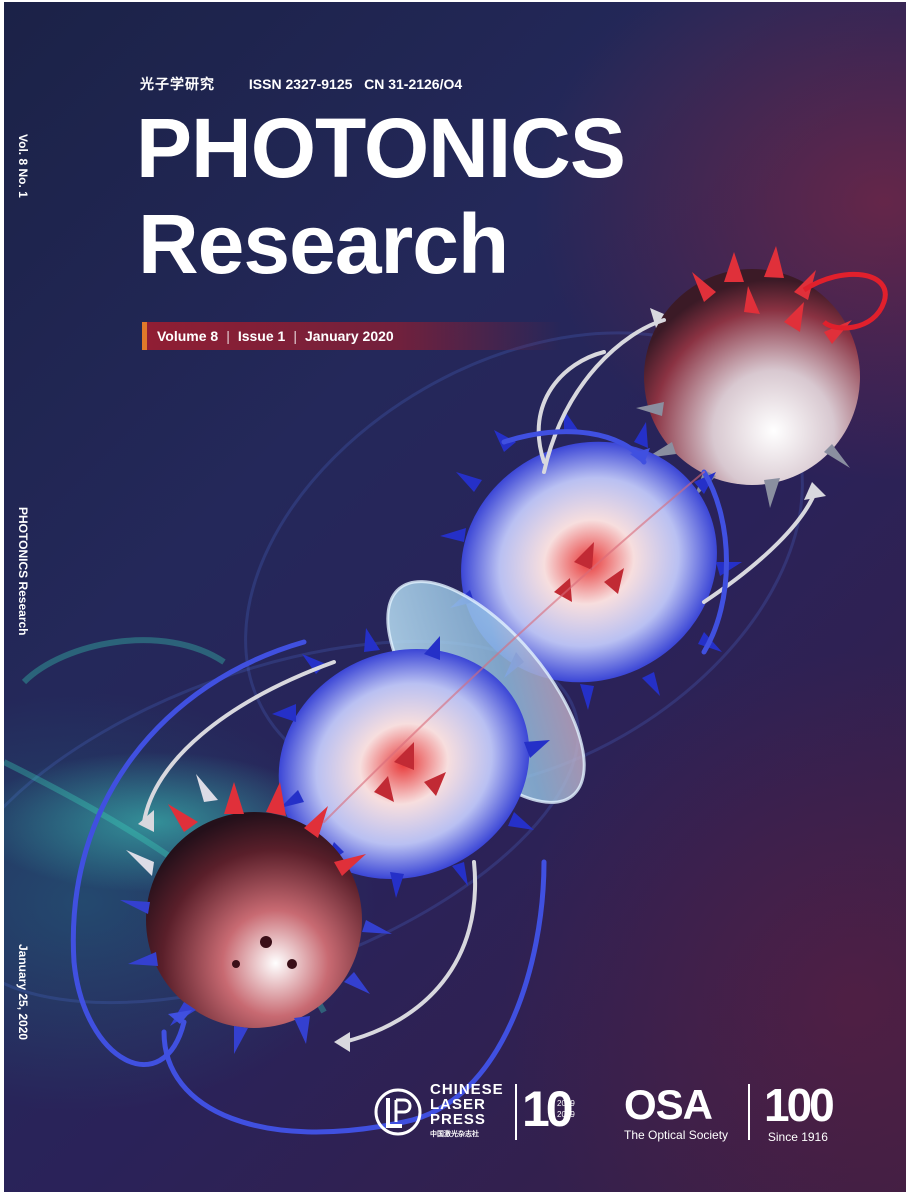  Describe the element at coordinates (177, 84) in the screenshot. I see `chinese-title: 光子学研究` at that location.